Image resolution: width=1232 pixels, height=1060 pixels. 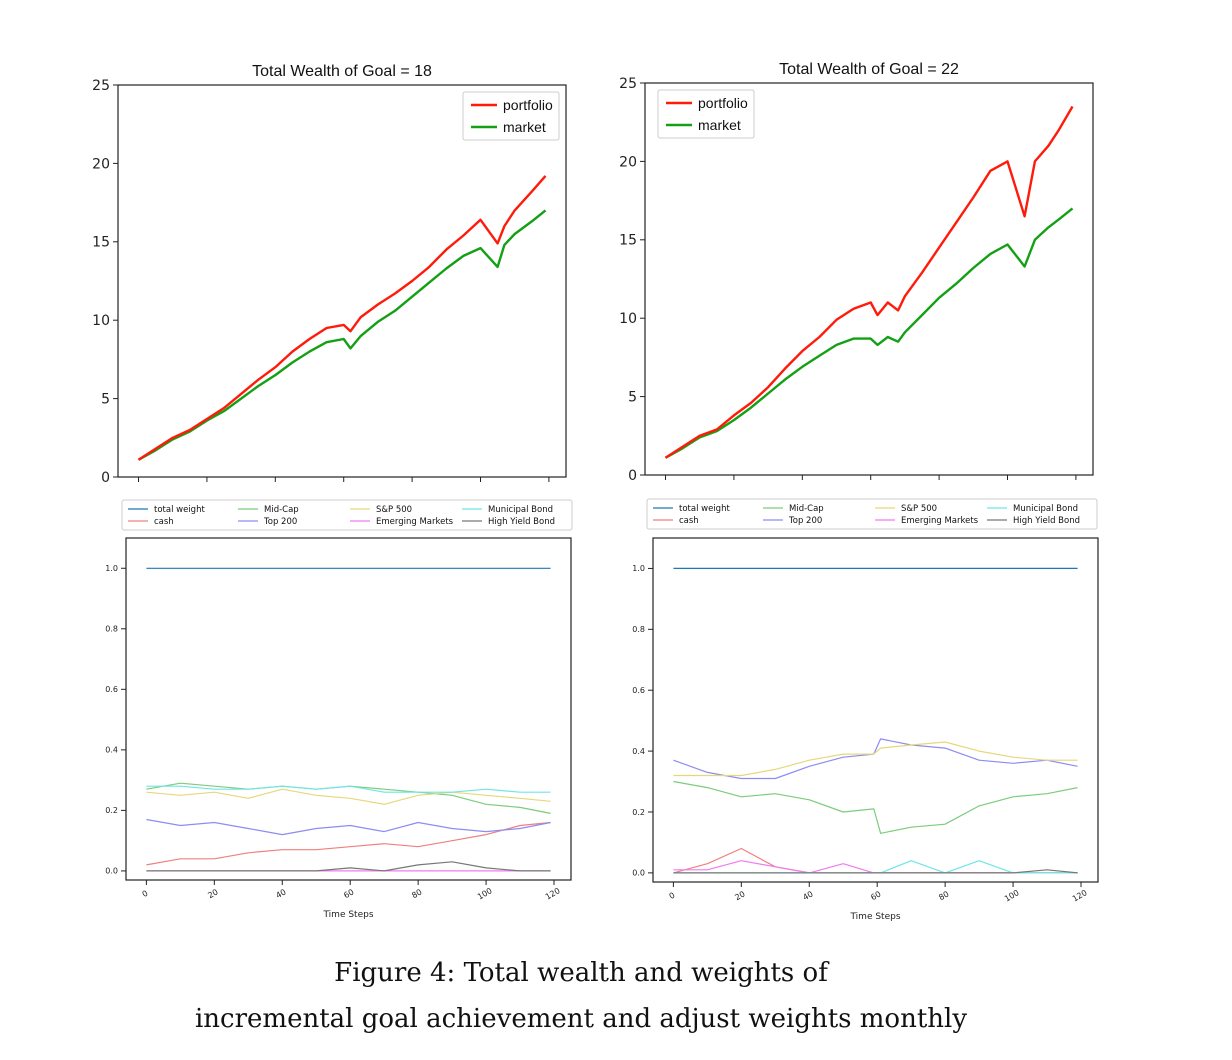 I want to click on chart-title: Total Wealth of Goal = 18, so click(x=342, y=71).